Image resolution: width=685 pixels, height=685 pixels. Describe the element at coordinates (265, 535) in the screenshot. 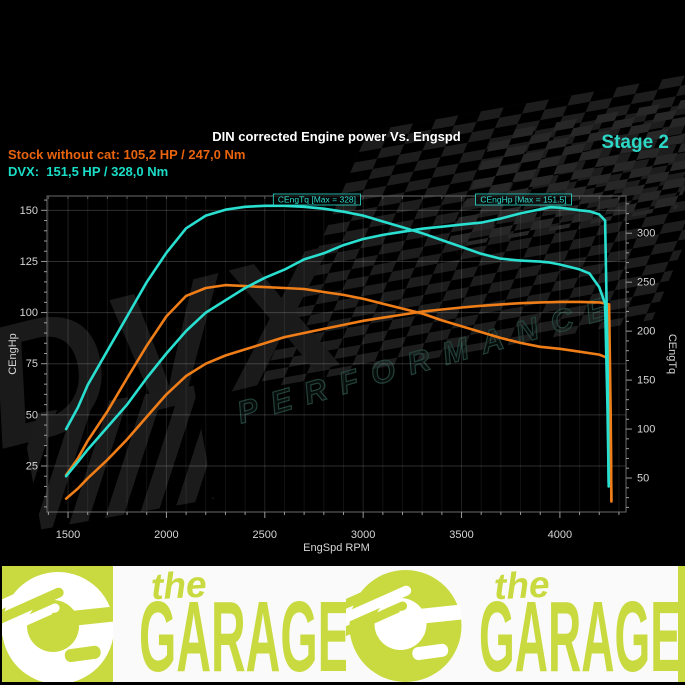

I see `x-tick-label: 2500` at that location.